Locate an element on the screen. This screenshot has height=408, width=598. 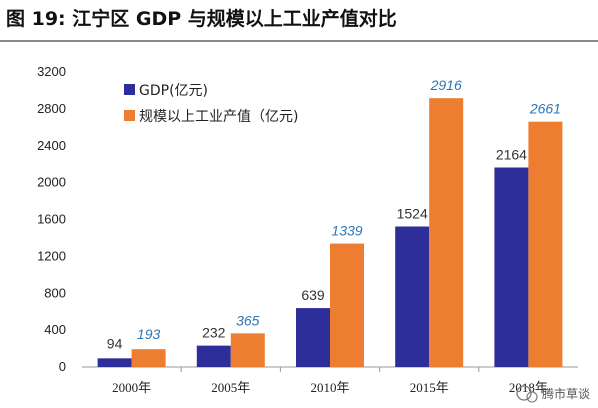
legend-label: 规模以上工业产值（亿元) is located at coordinates (218, 117).